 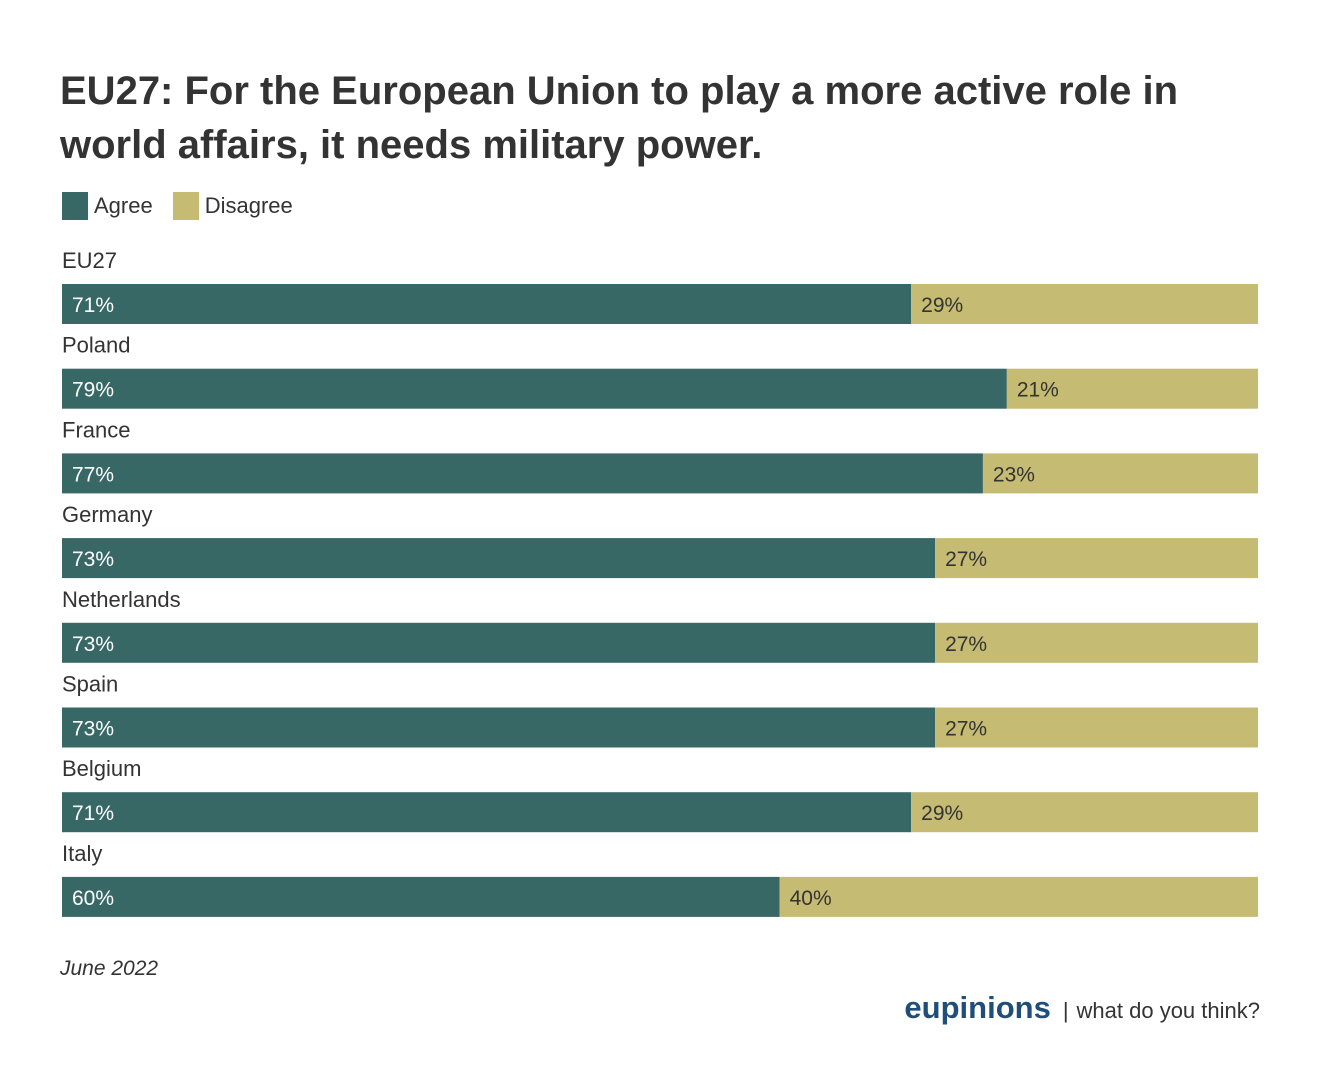 What do you see at coordinates (1084, 304) in the screenshot?
I see `bar-disagree-eu27` at bounding box center [1084, 304].